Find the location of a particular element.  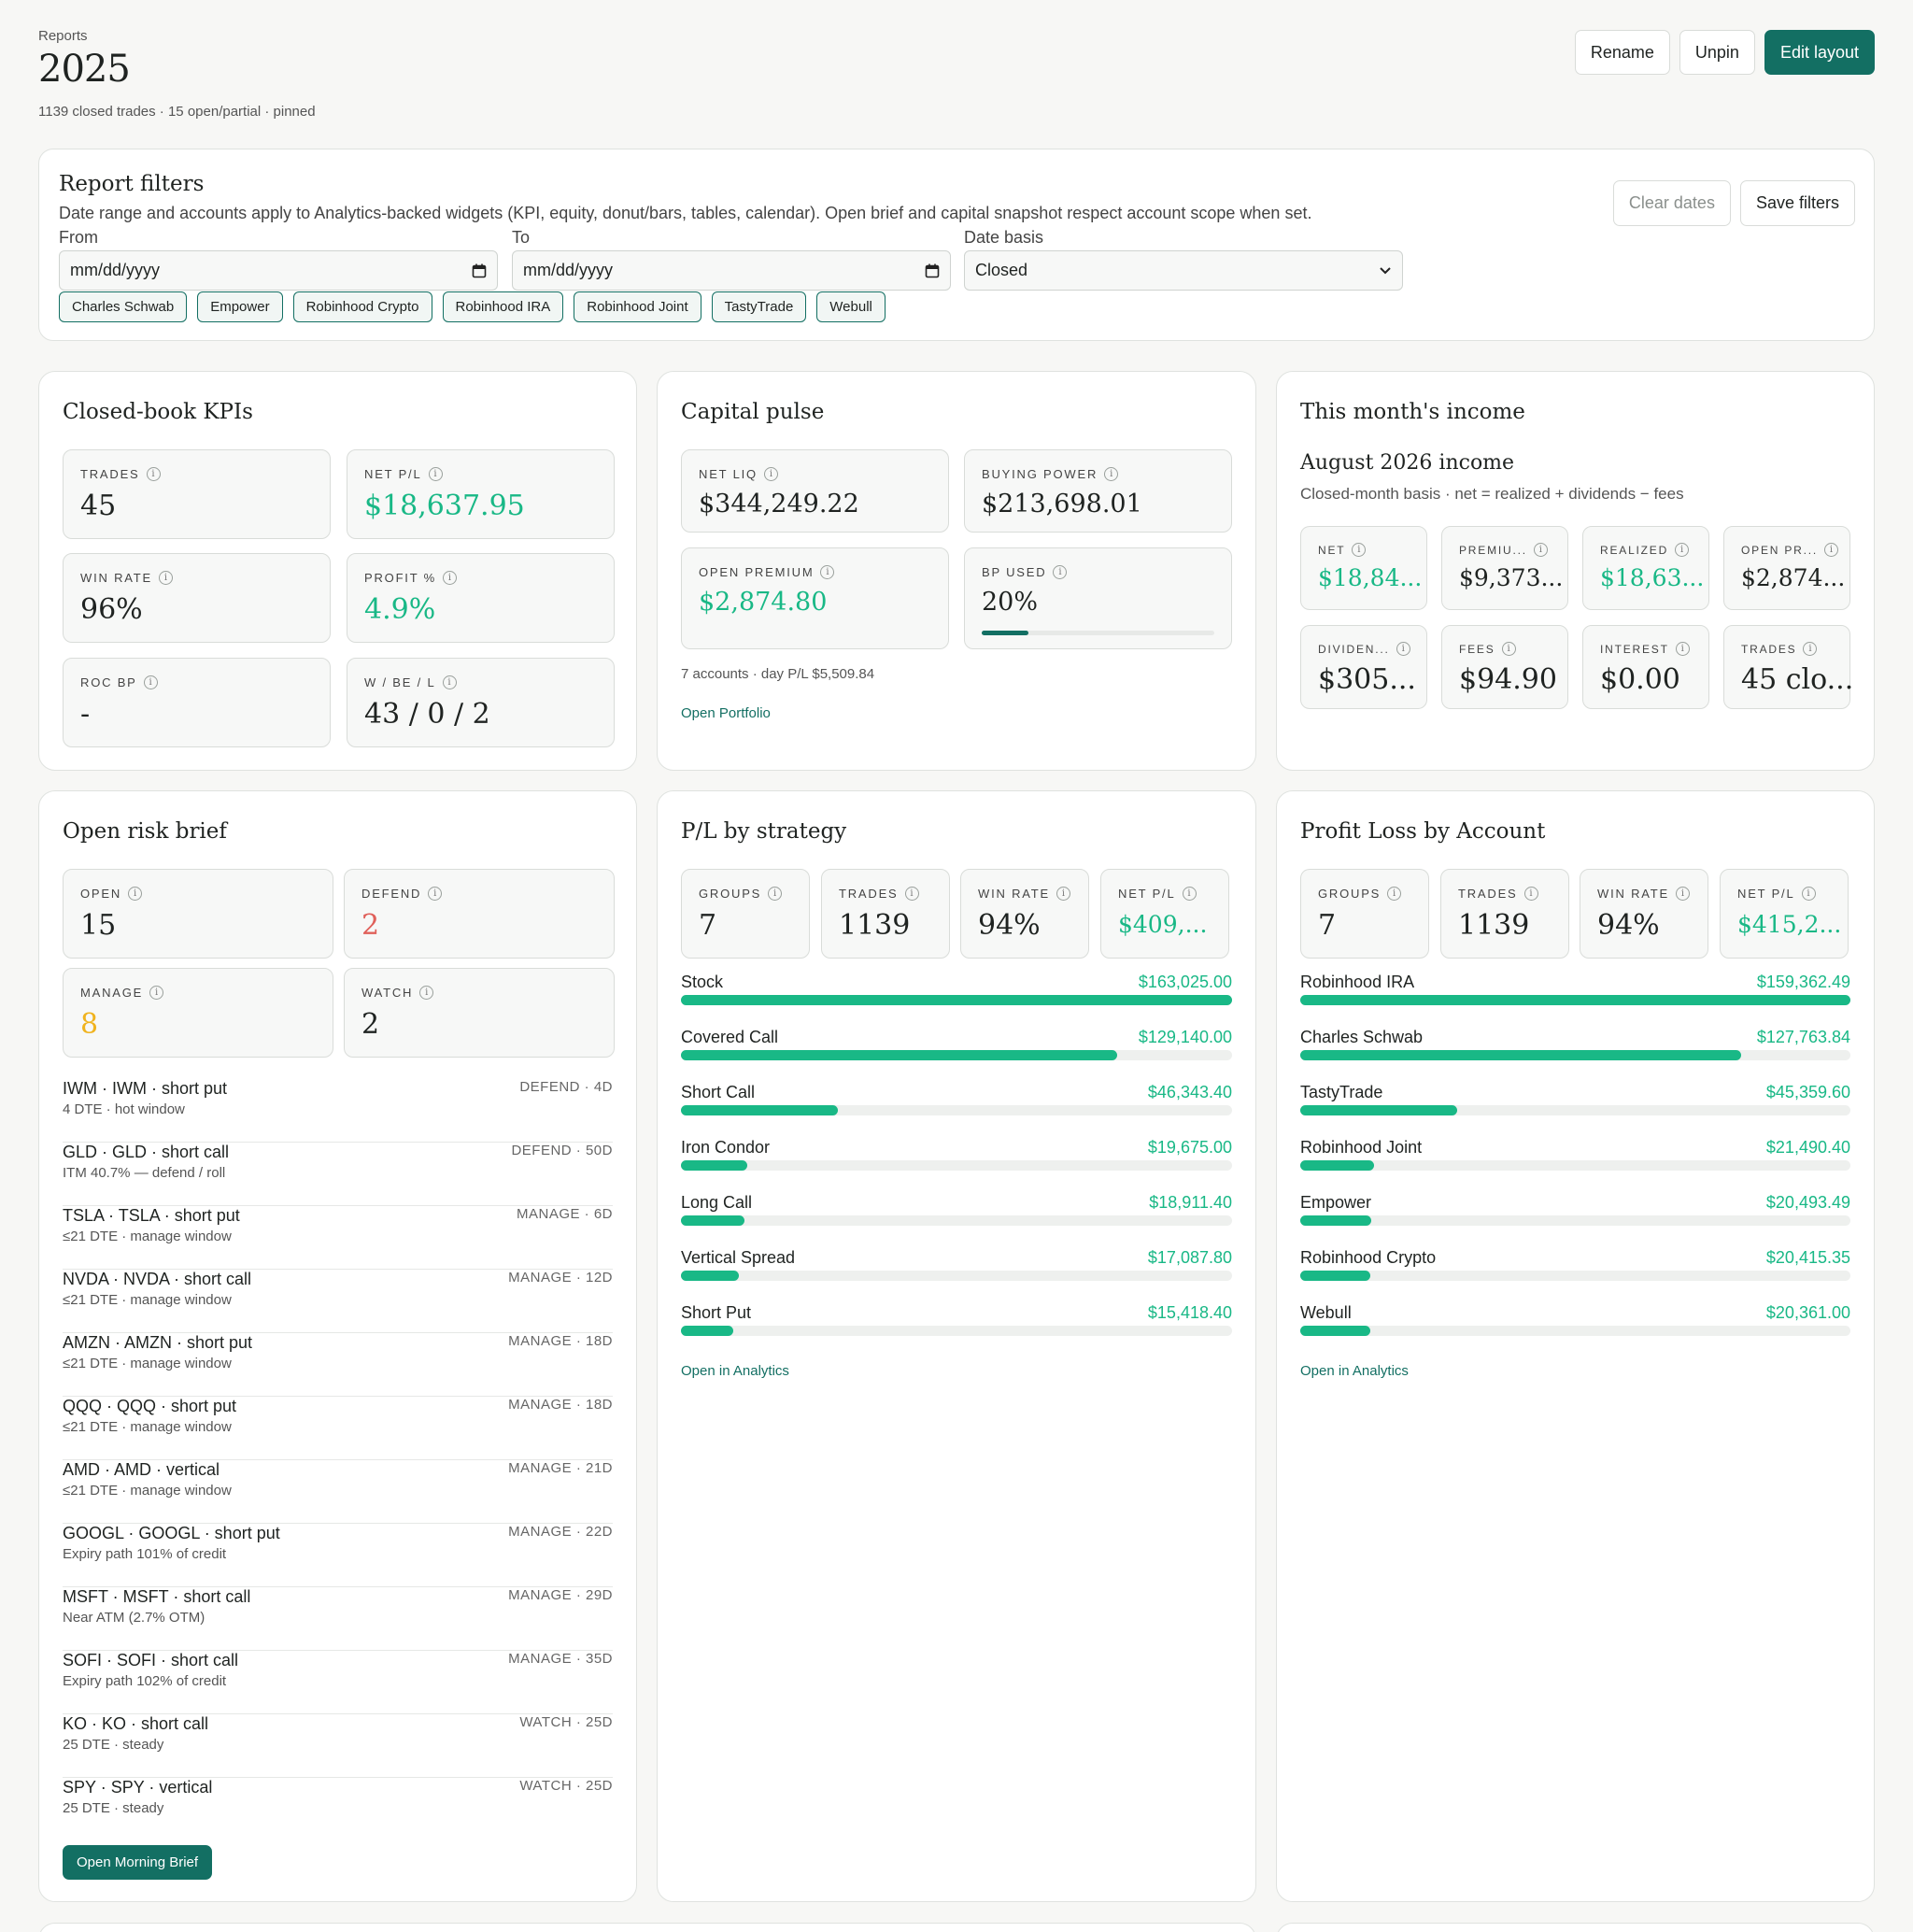

bar-row: Robinhood Crypto $20,415.35 is located at coordinates (1575, 1268).